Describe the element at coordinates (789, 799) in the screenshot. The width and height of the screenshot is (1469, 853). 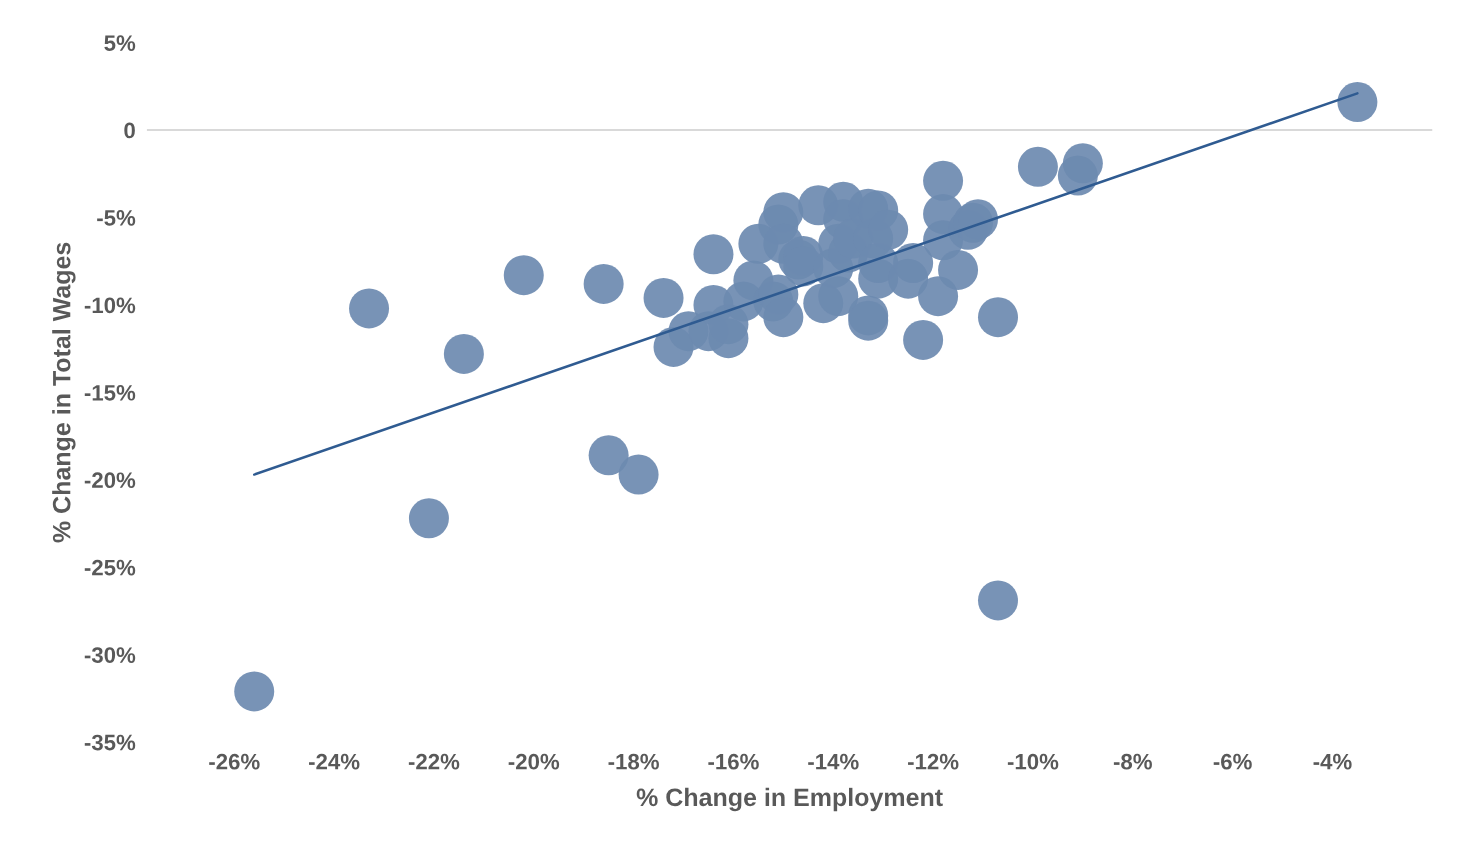
I see `x-axis-title: % Change in Employment` at that location.